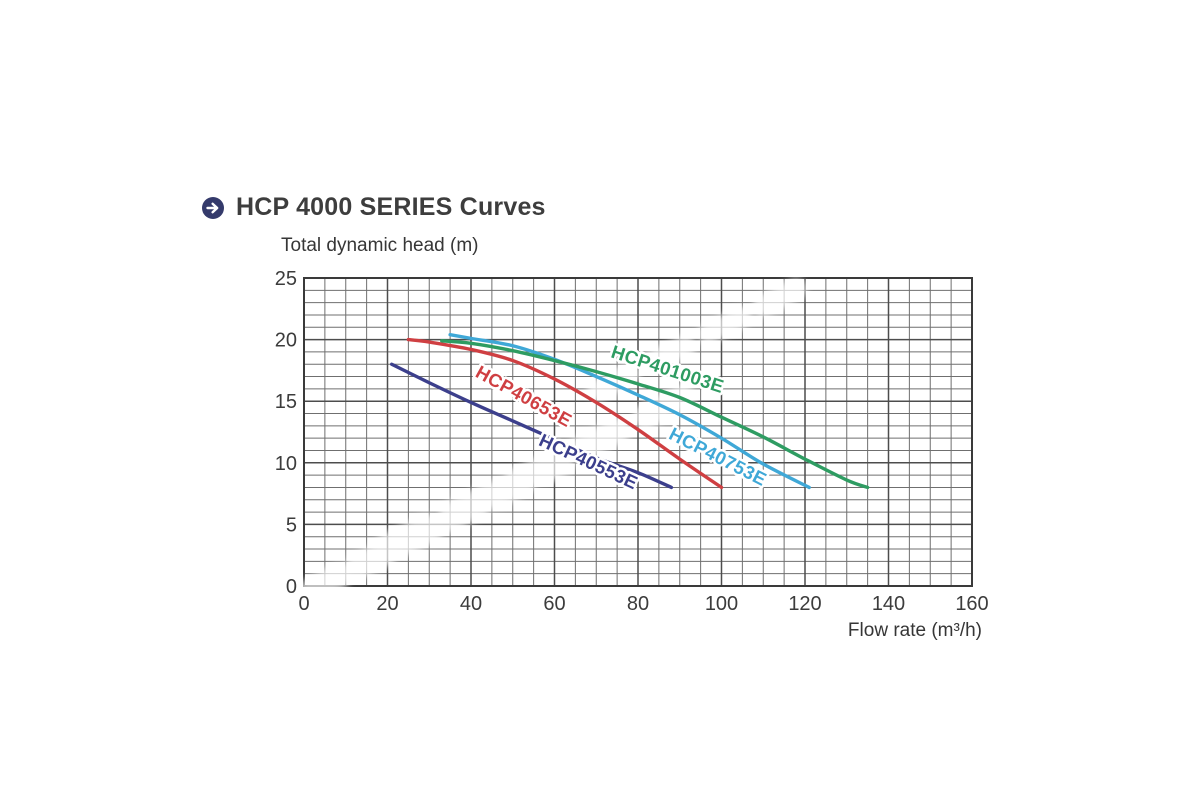  I want to click on arrow-right-circle-icon, so click(213, 207).